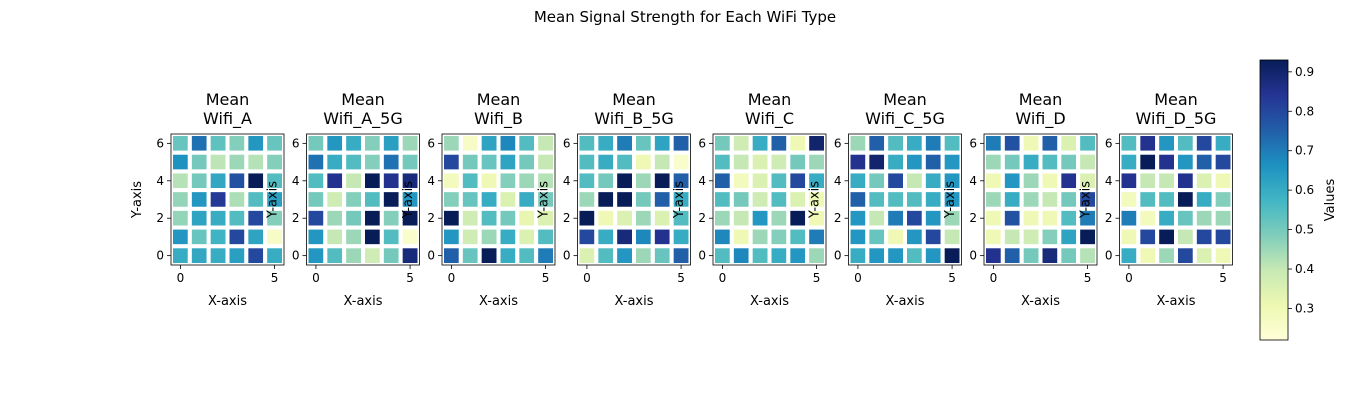  I want to click on colorbar-tick-label: 0.4, so click(1304, 269).